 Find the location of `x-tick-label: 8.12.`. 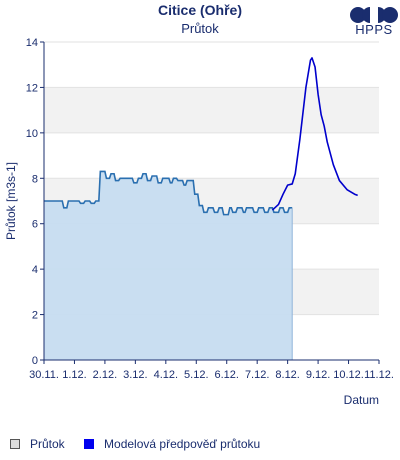

x-tick-label: 8.12. is located at coordinates (287, 375).